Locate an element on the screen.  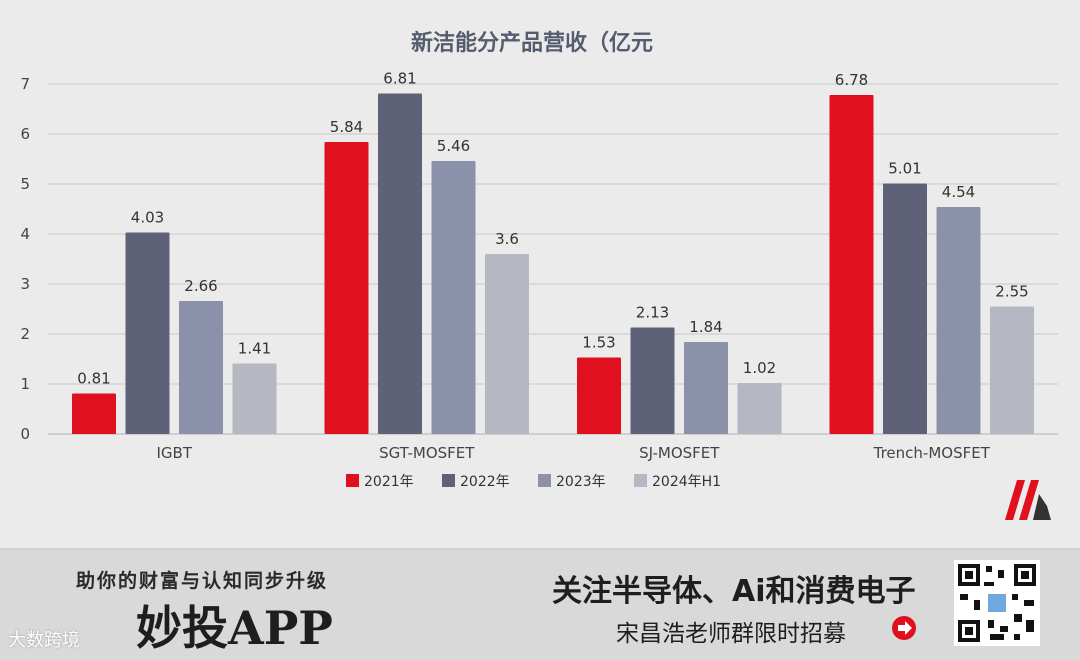
m-brand-logo-icon is located at coordinates (1028, 500).